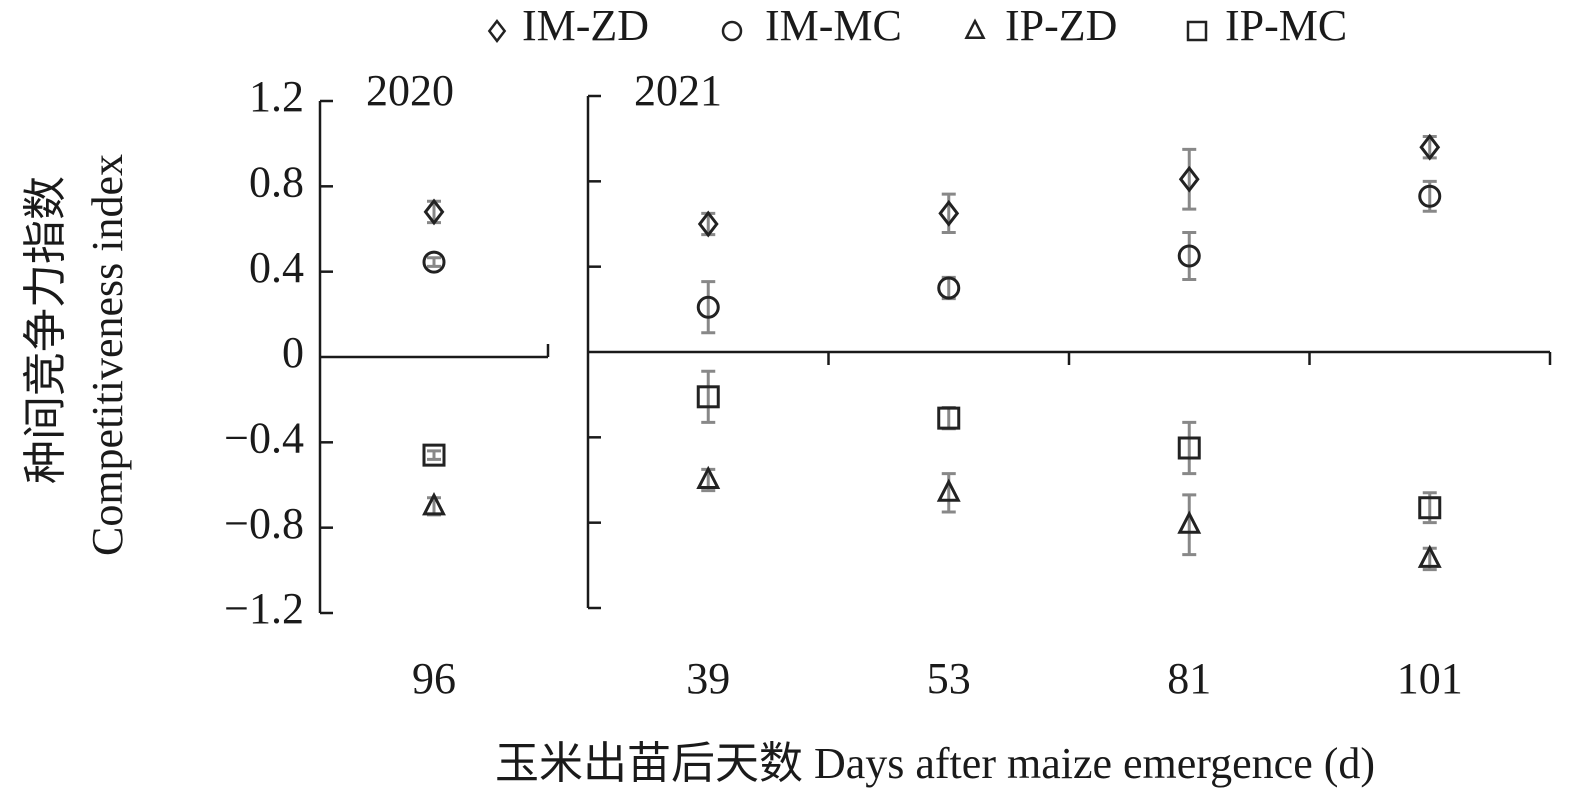 This screenshot has height=805, width=1575. I want to click on x-tick-label: 81, so click(1189, 678).